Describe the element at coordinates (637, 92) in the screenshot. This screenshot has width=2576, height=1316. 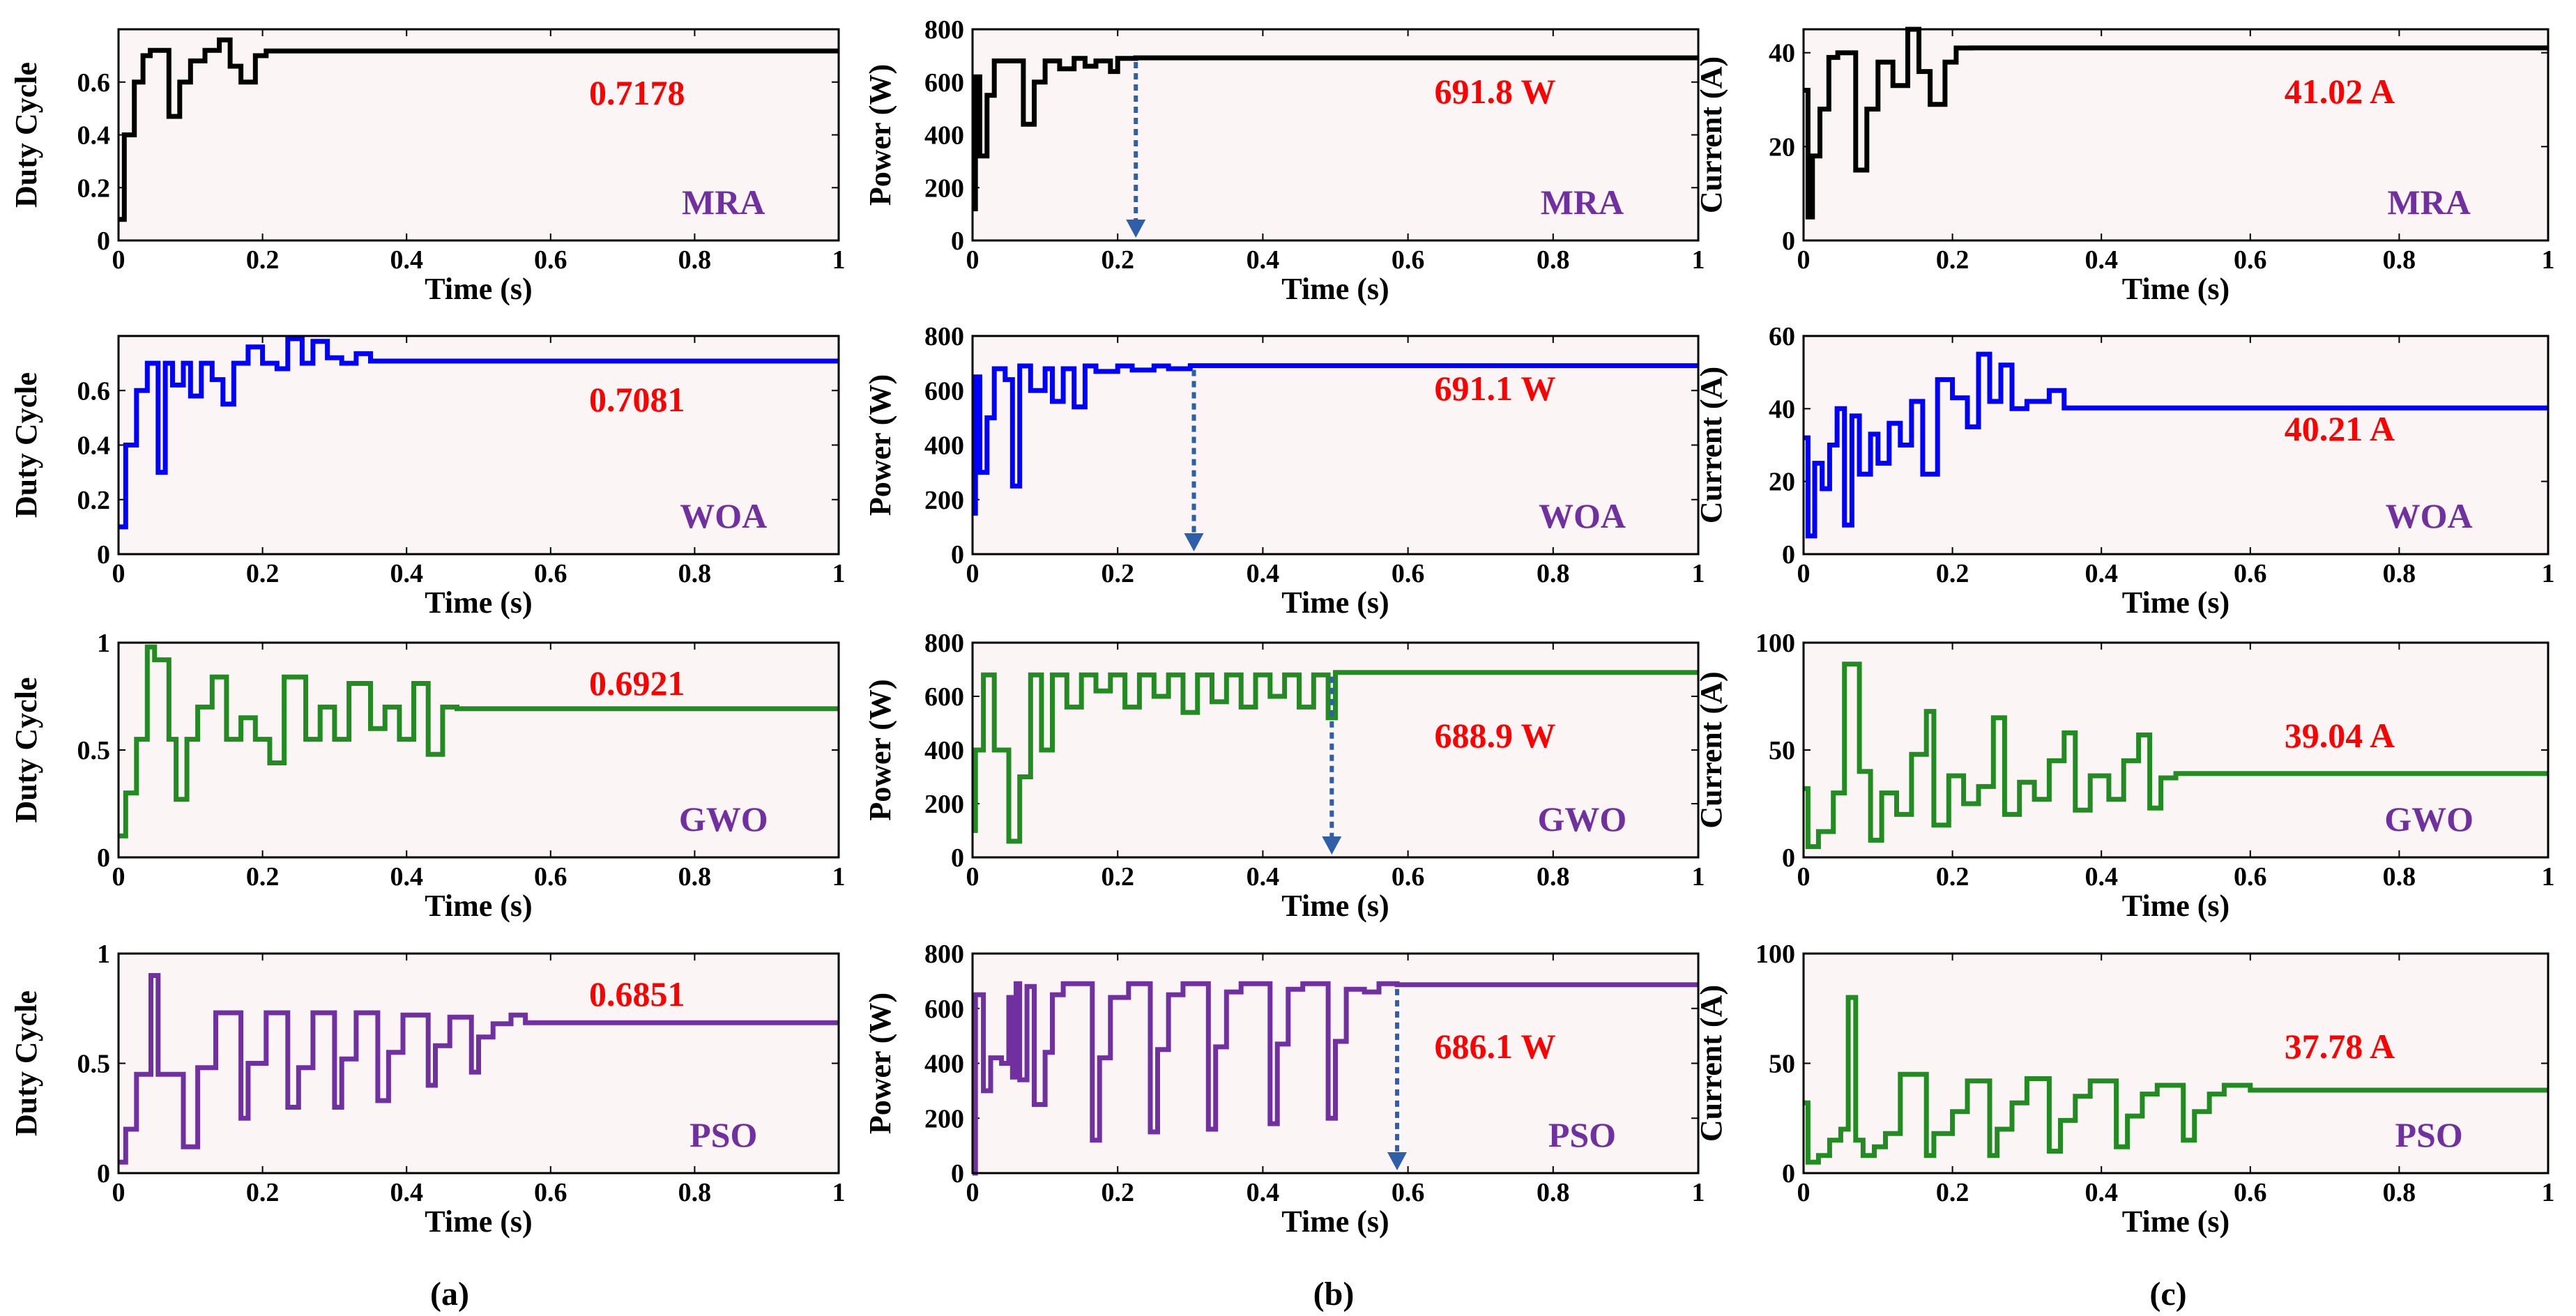
I see `final-value-label: 0.7178` at that location.